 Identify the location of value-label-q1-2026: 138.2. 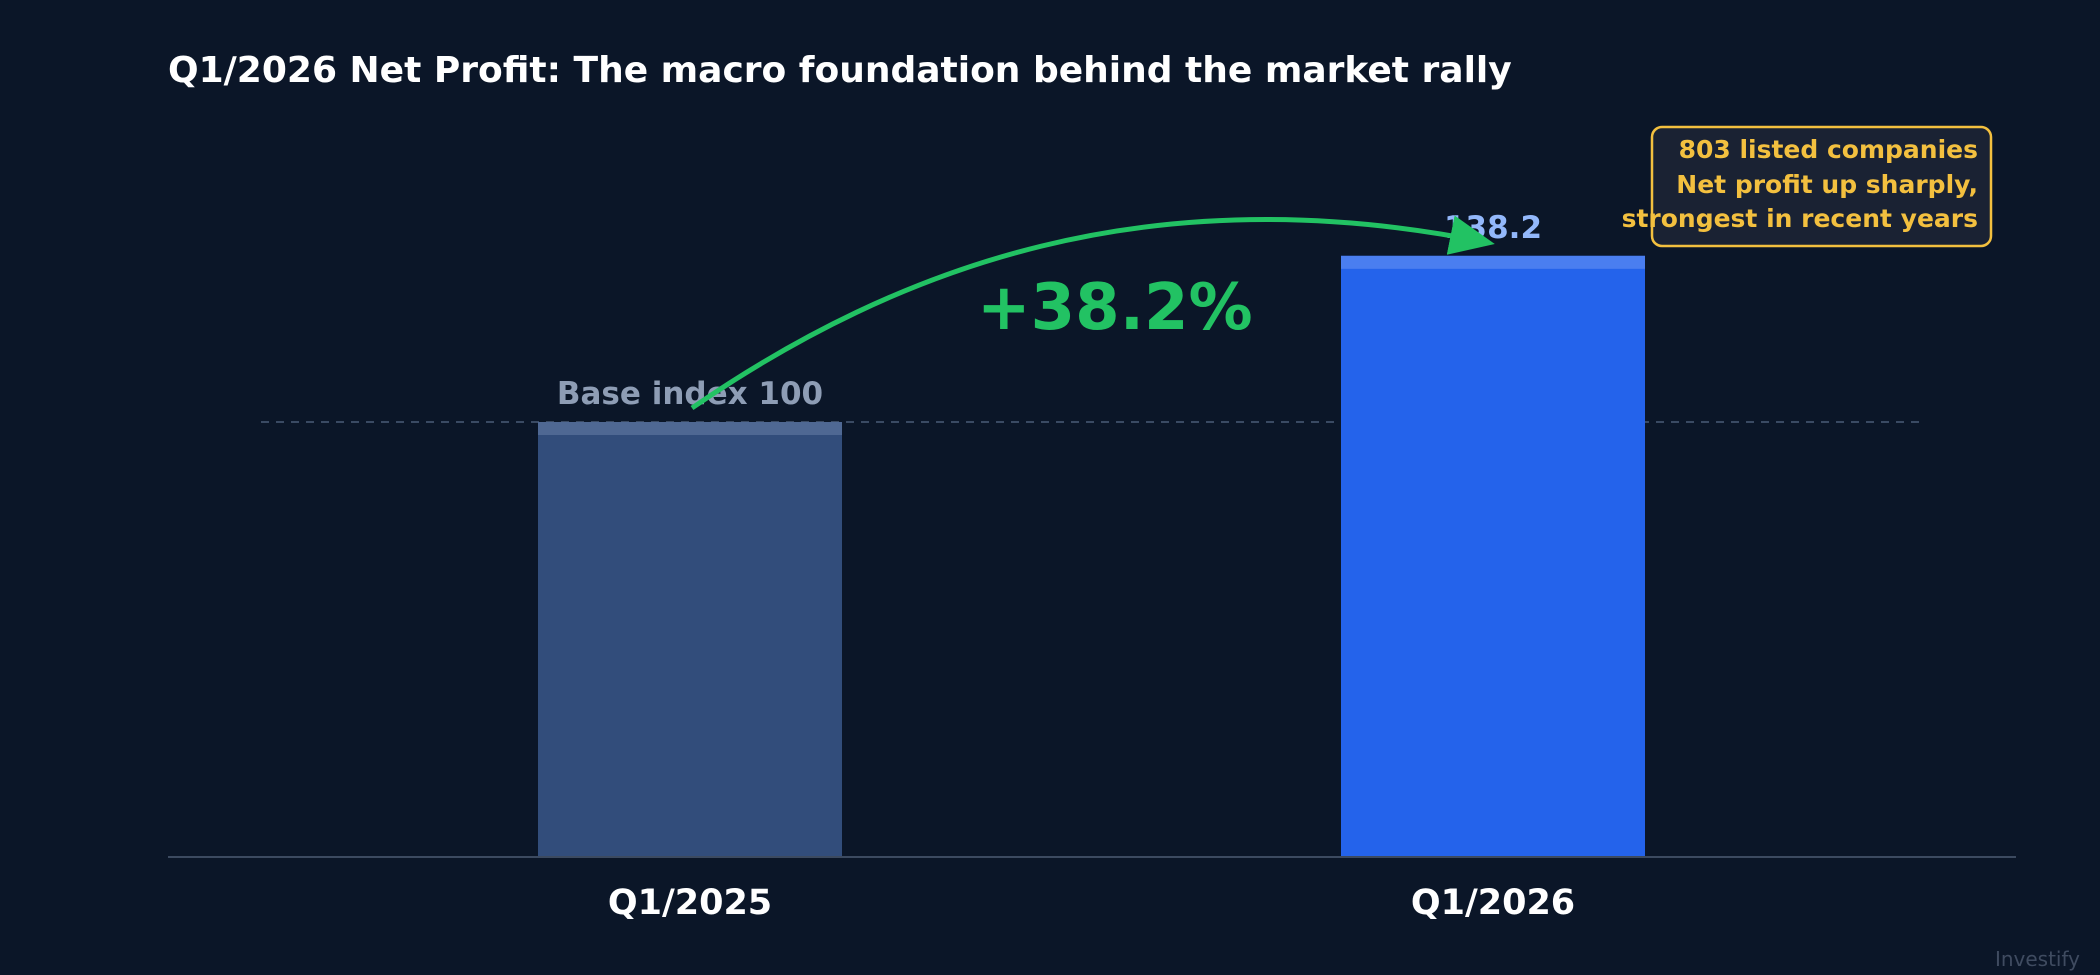
(1493, 228).